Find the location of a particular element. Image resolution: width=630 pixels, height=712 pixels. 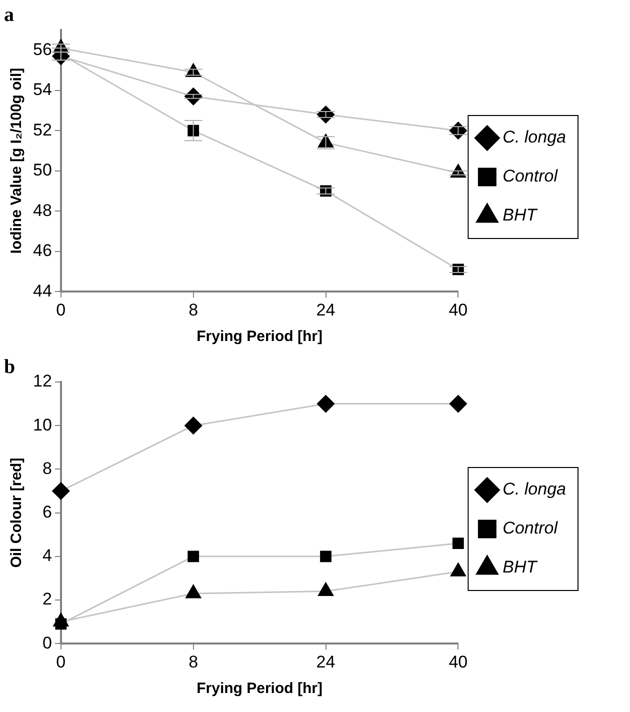

y-tick-label: 56 is located at coordinates (42, 49).